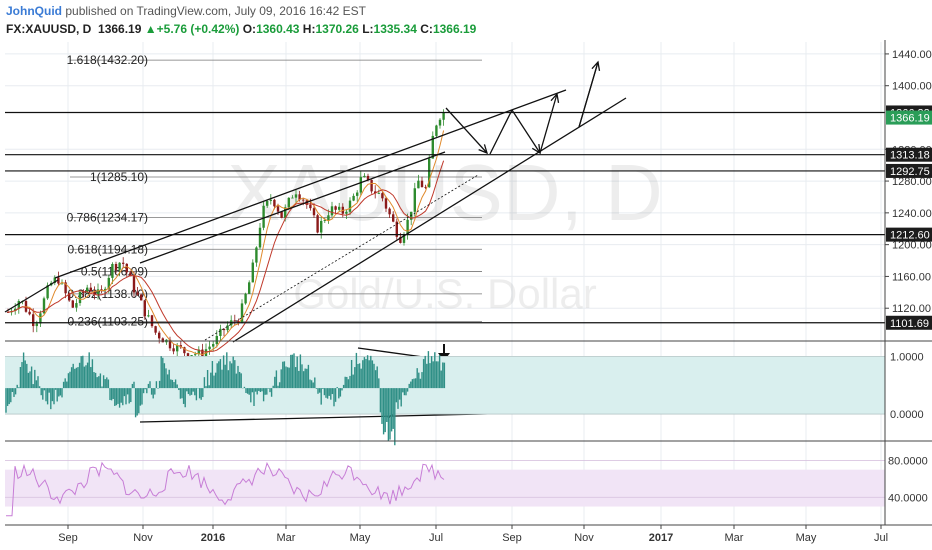 The image size is (932, 550). What do you see at coordinates (907, 415) in the screenshot?
I see `indicator1-tick-label: 0.0000` at bounding box center [907, 415].